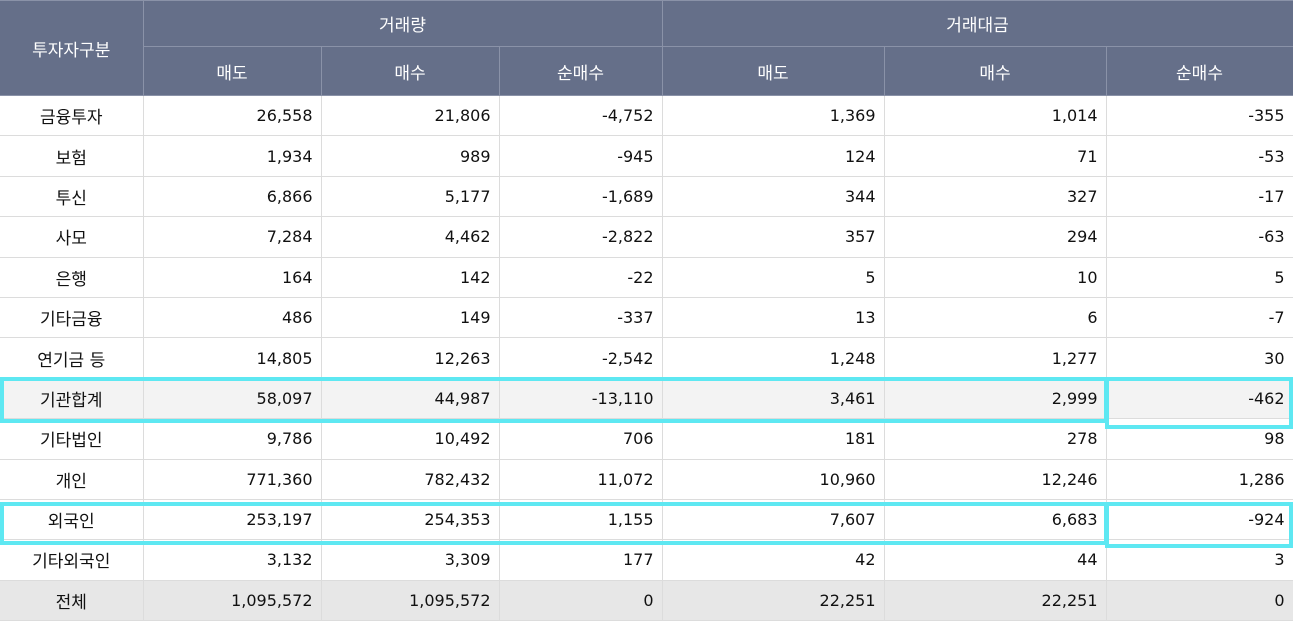 The height and width of the screenshot is (625, 1293). Describe the element at coordinates (995, 439) in the screenshot. I see `value-buy-cell: 278` at that location.